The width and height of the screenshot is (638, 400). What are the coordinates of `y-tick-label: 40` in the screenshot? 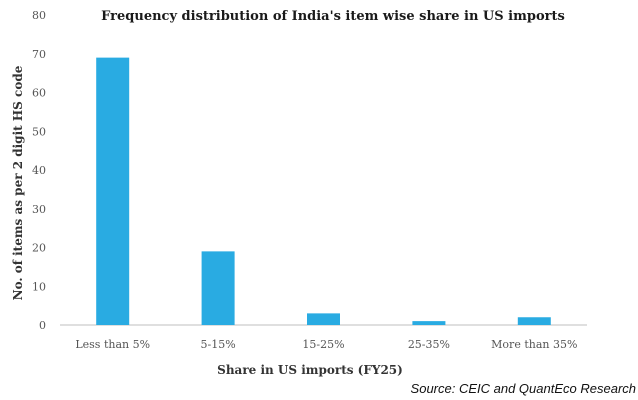 It's located at (39, 170).